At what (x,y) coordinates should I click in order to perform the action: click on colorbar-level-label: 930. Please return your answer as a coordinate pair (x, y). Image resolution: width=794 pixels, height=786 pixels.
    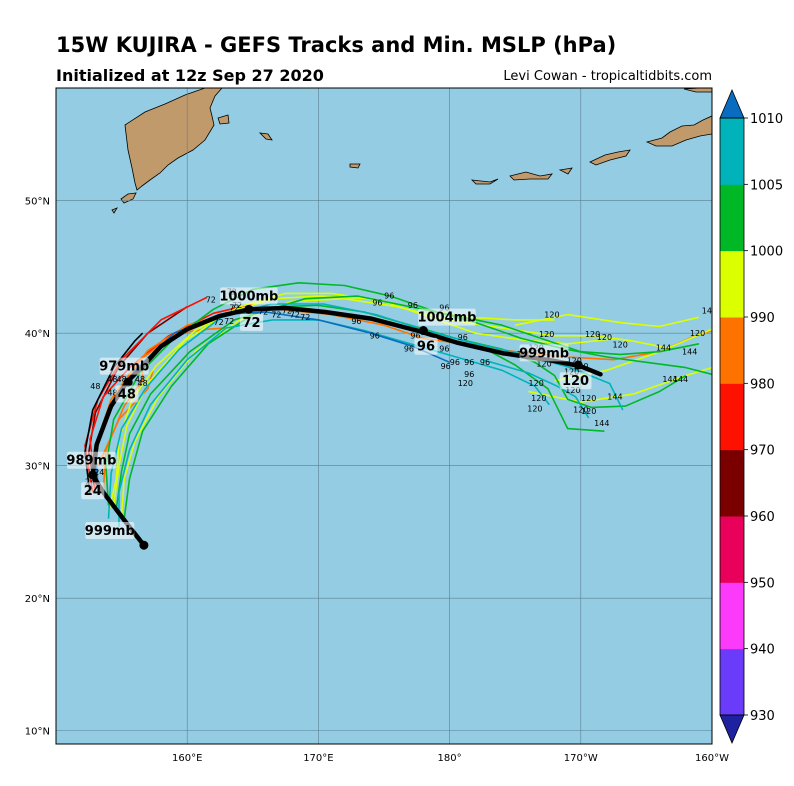
    Looking at the image, I should click on (762, 716).